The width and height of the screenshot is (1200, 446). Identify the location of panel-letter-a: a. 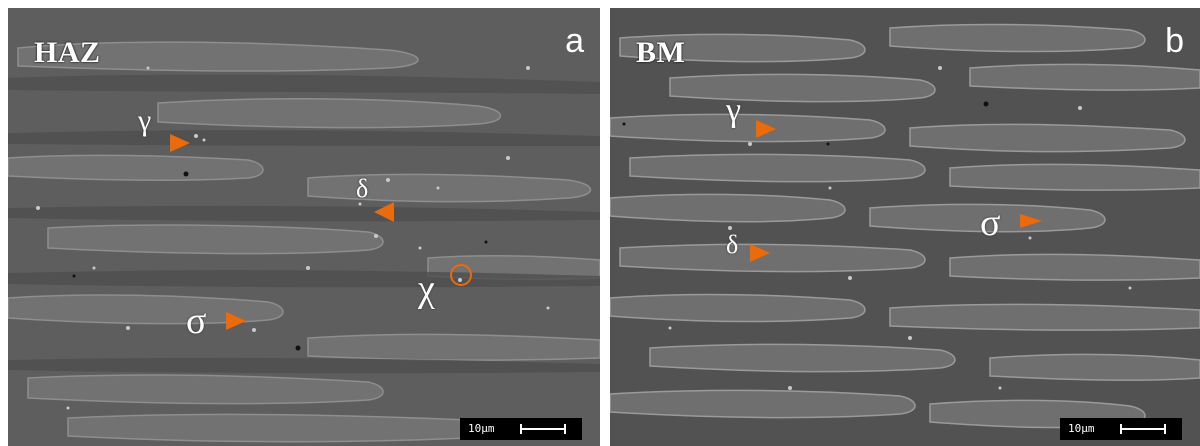
(574, 41).